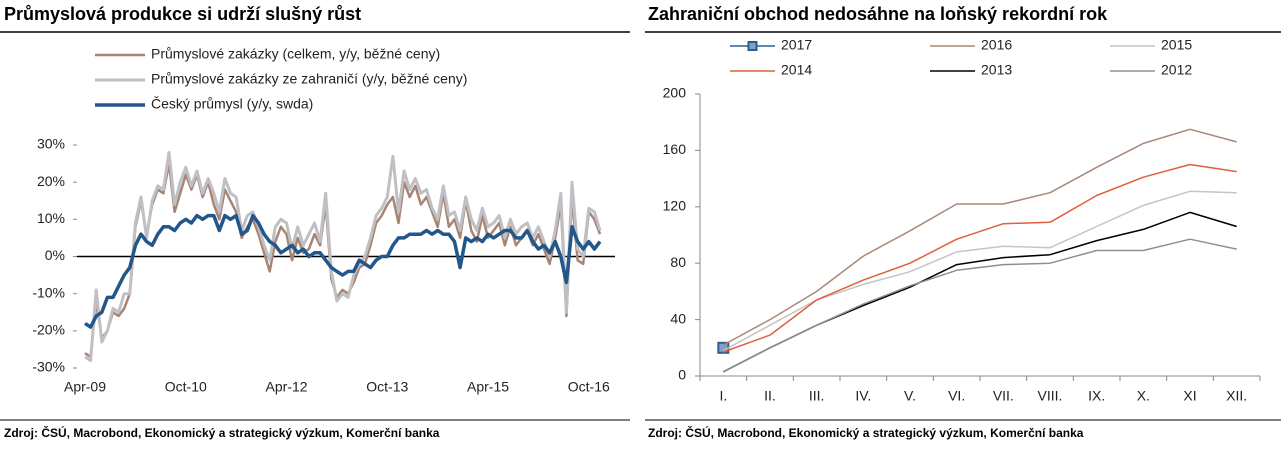 The image size is (1281, 453). Describe the element at coordinates (796, 45) in the screenshot. I see `legend-label: 2017` at that location.